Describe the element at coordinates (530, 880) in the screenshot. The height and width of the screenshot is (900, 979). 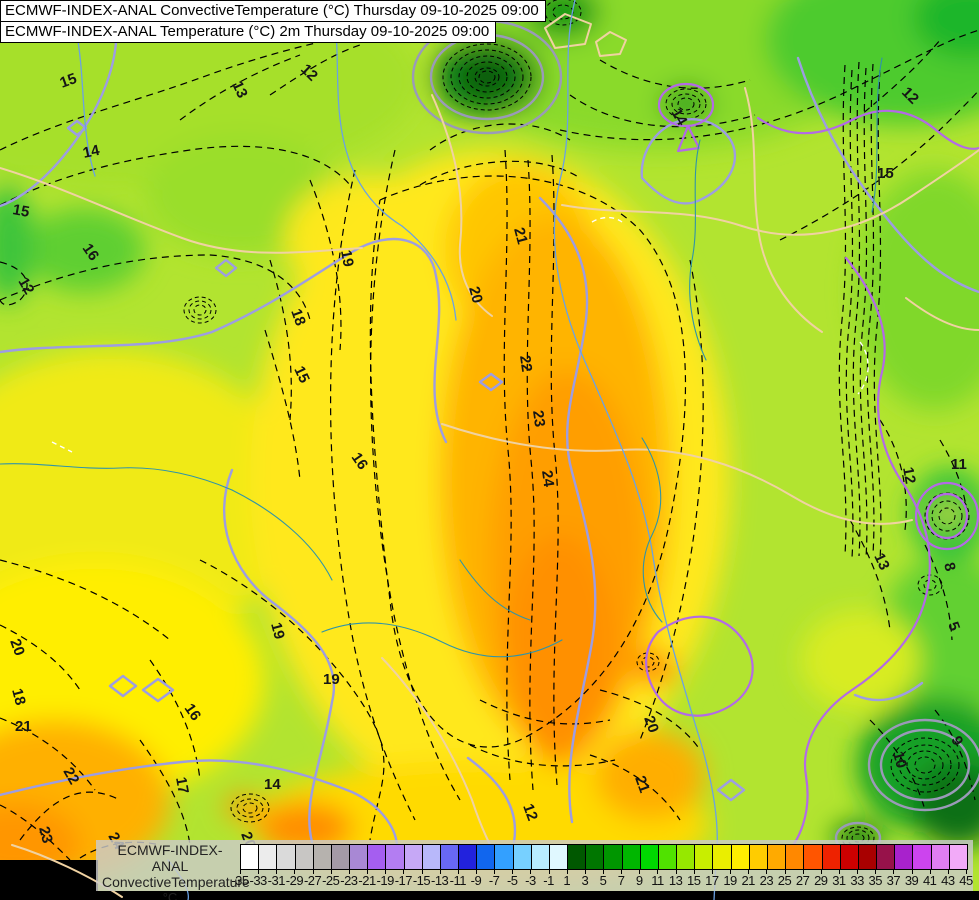
I see `colorbar-tick-label: -3` at that location.